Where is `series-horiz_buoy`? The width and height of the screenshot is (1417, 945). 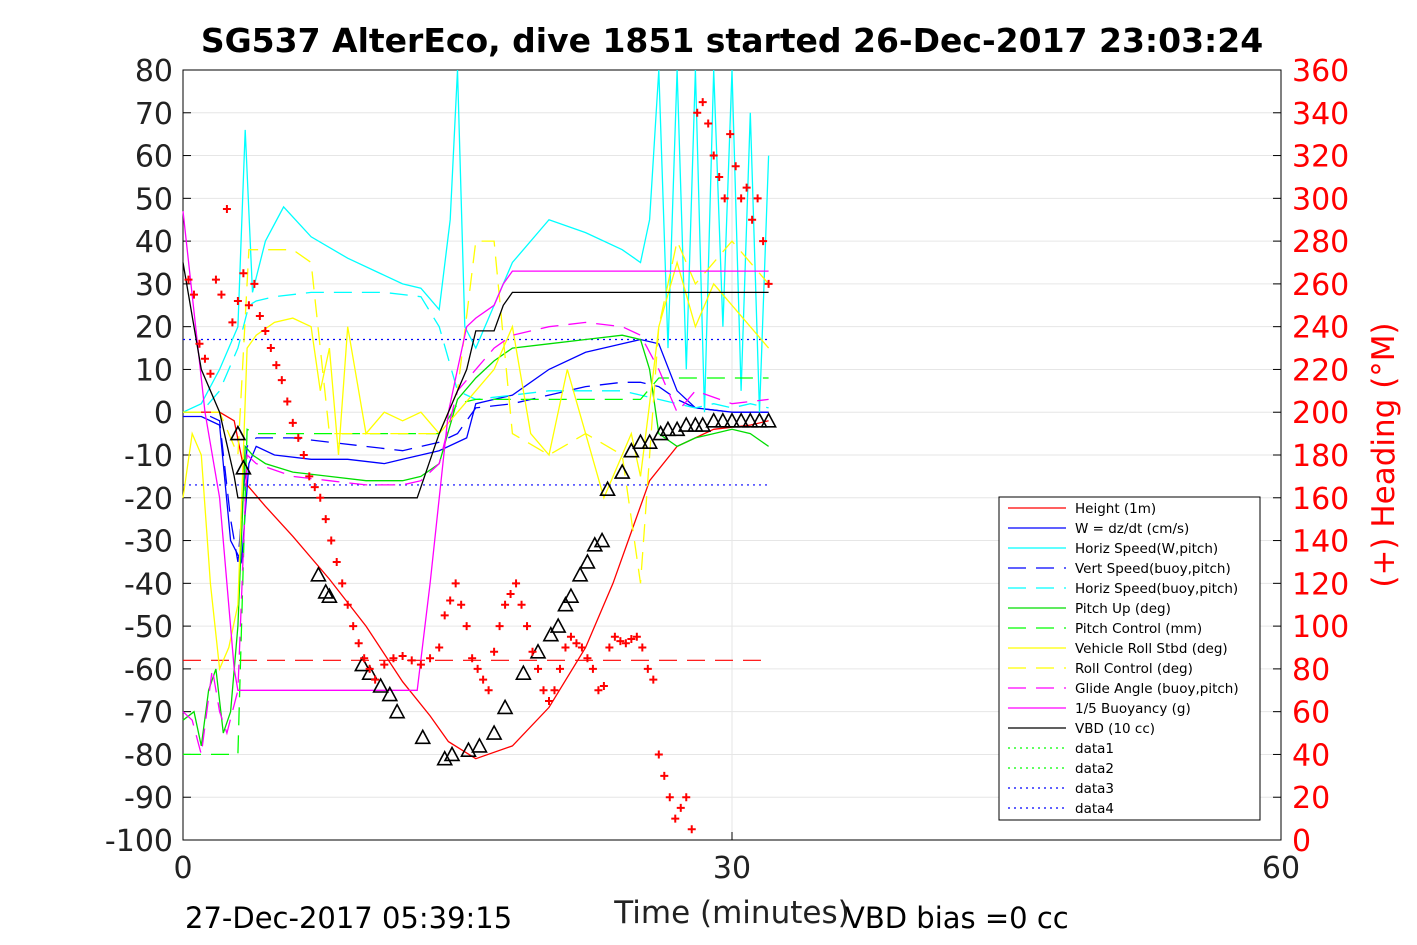 series-horiz_buoy is located at coordinates (476, 352).